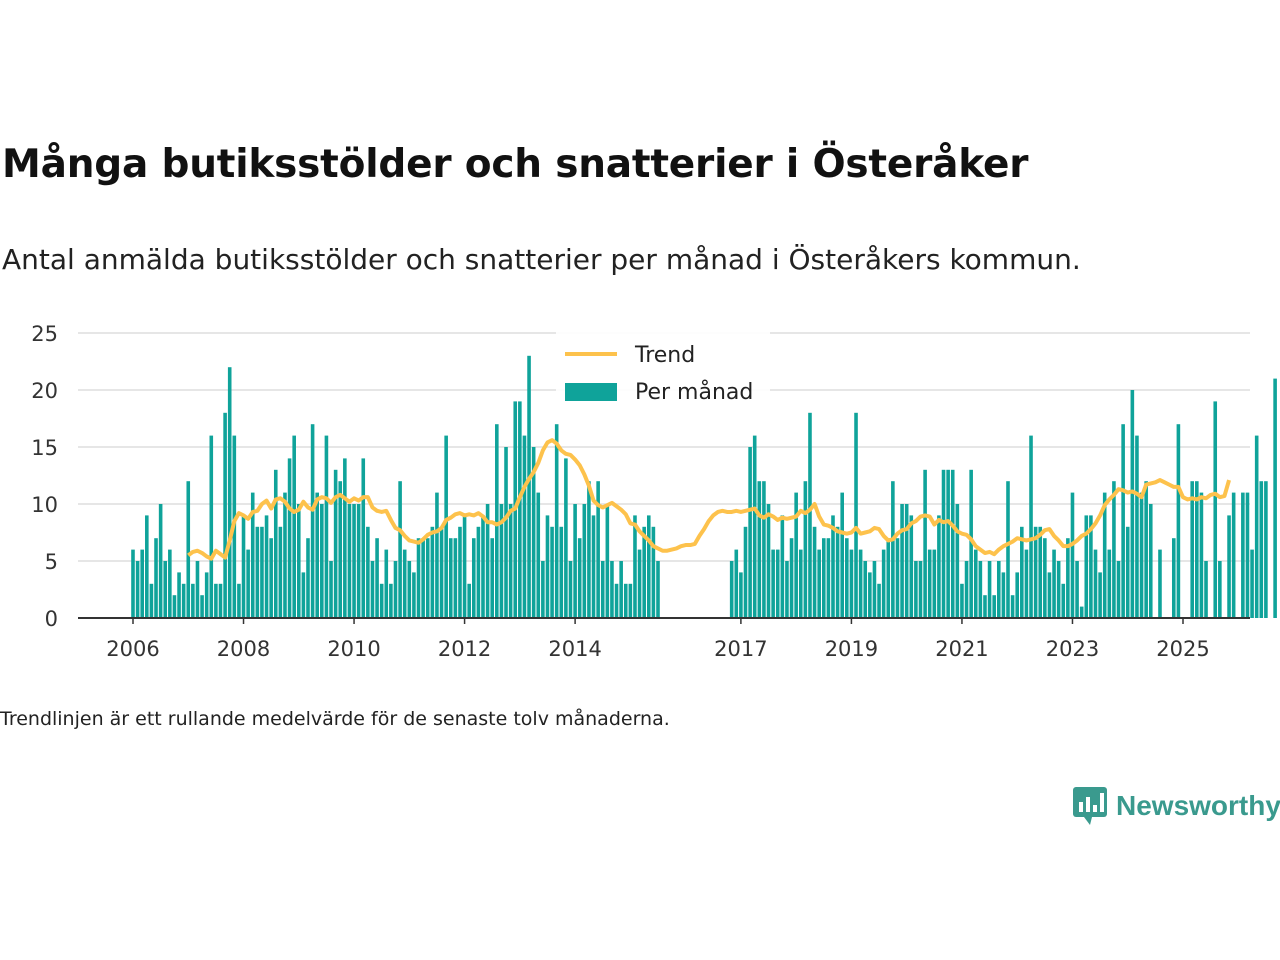 This screenshot has height=960, width=1280. I want to click on y-tick-label: 10, so click(44, 505).